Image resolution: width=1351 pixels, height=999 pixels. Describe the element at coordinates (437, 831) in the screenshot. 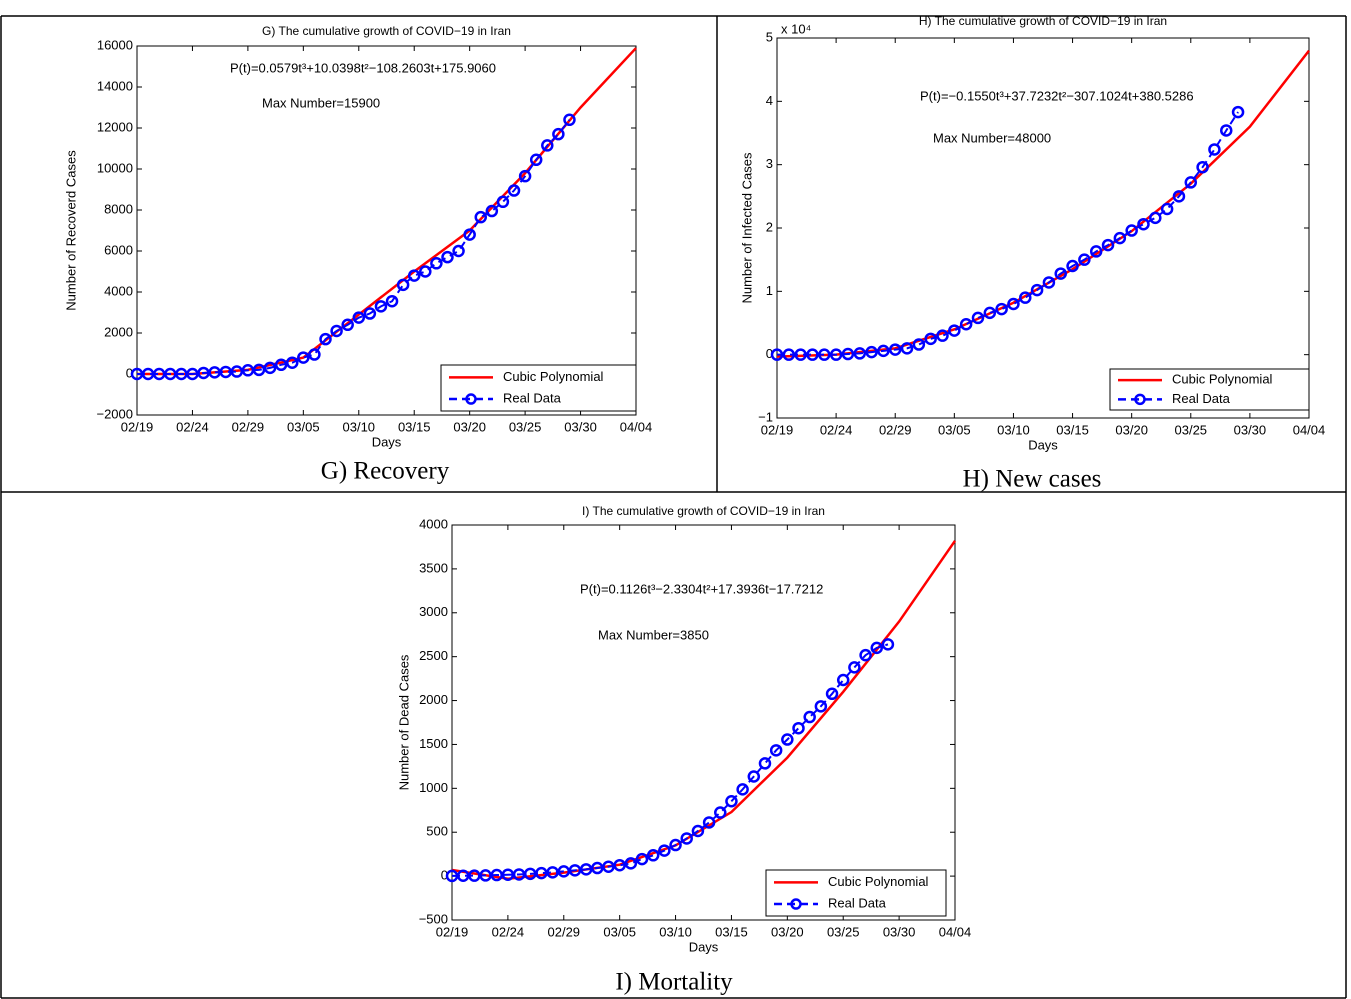

I see `y-tick-label: 500` at that location.